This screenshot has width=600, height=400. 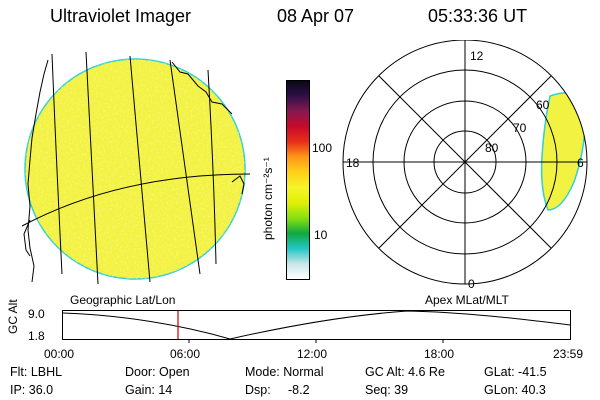 What do you see at coordinates (515, 390) in the screenshot?
I see `glon-info: GLon: 40.3` at bounding box center [515, 390].